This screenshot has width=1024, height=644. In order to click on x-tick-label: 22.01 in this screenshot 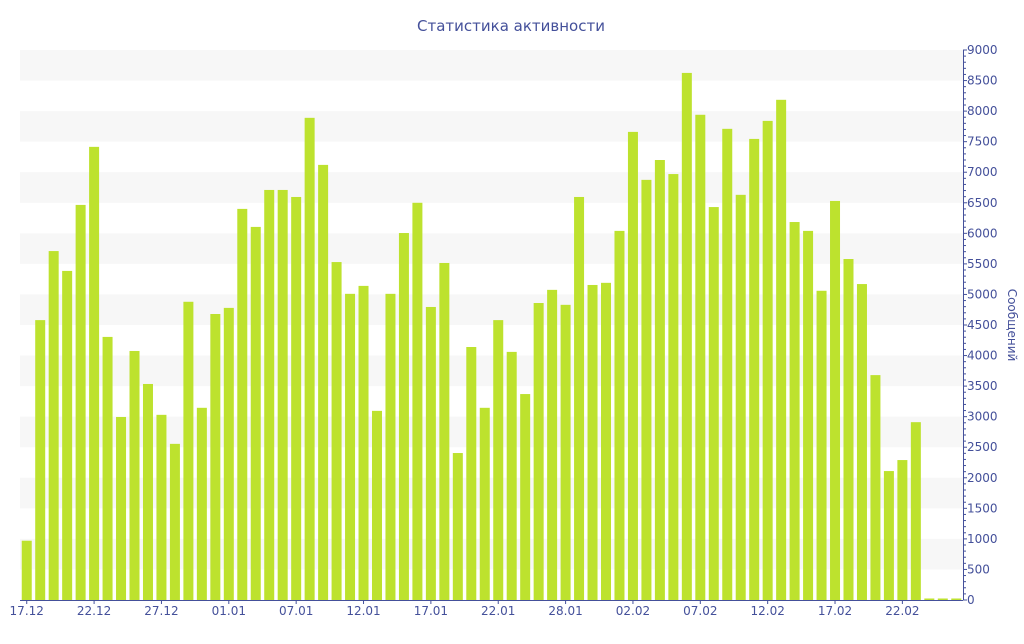, I will do `click(498, 611)`.